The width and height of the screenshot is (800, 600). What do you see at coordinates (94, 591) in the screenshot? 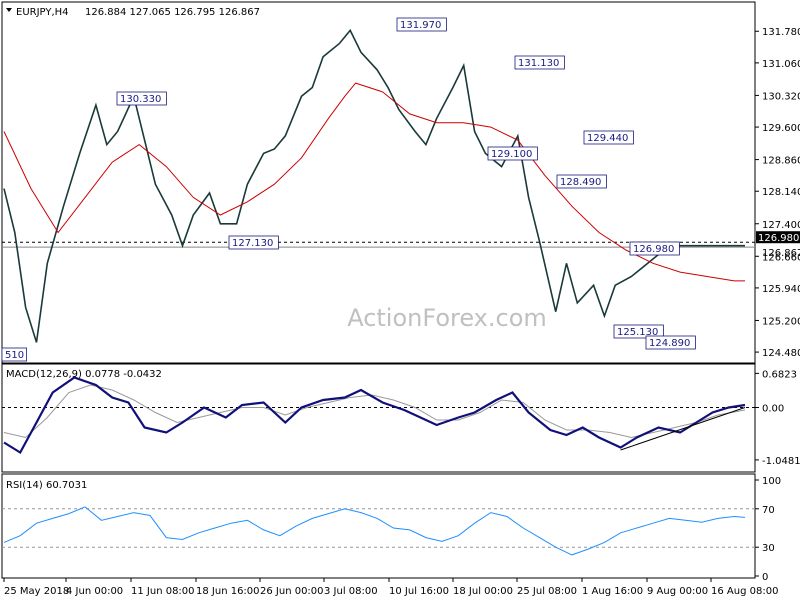
I see `x-tick-label: 4 Jun 00:00` at bounding box center [94, 591].